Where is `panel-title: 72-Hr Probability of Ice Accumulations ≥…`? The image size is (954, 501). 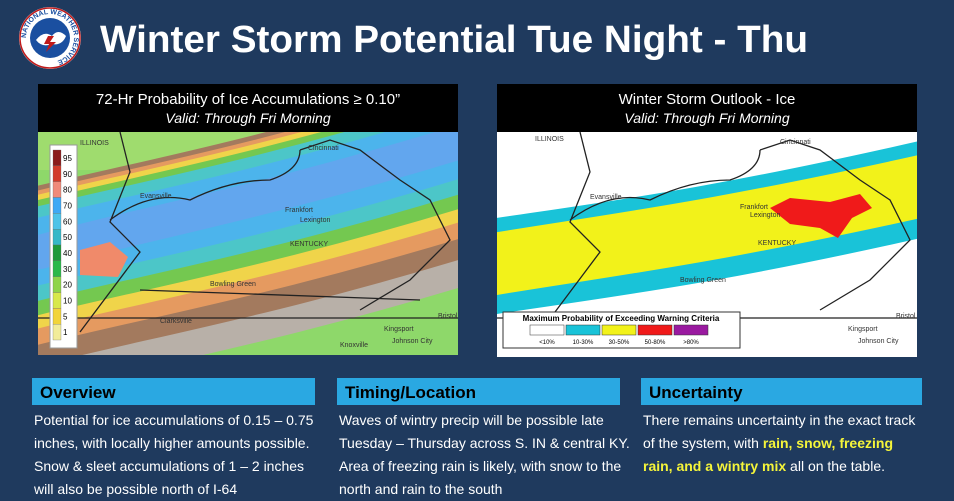
panel-title: 72-Hr Probability of Ice Accumulations ≥… is located at coordinates (248, 99).